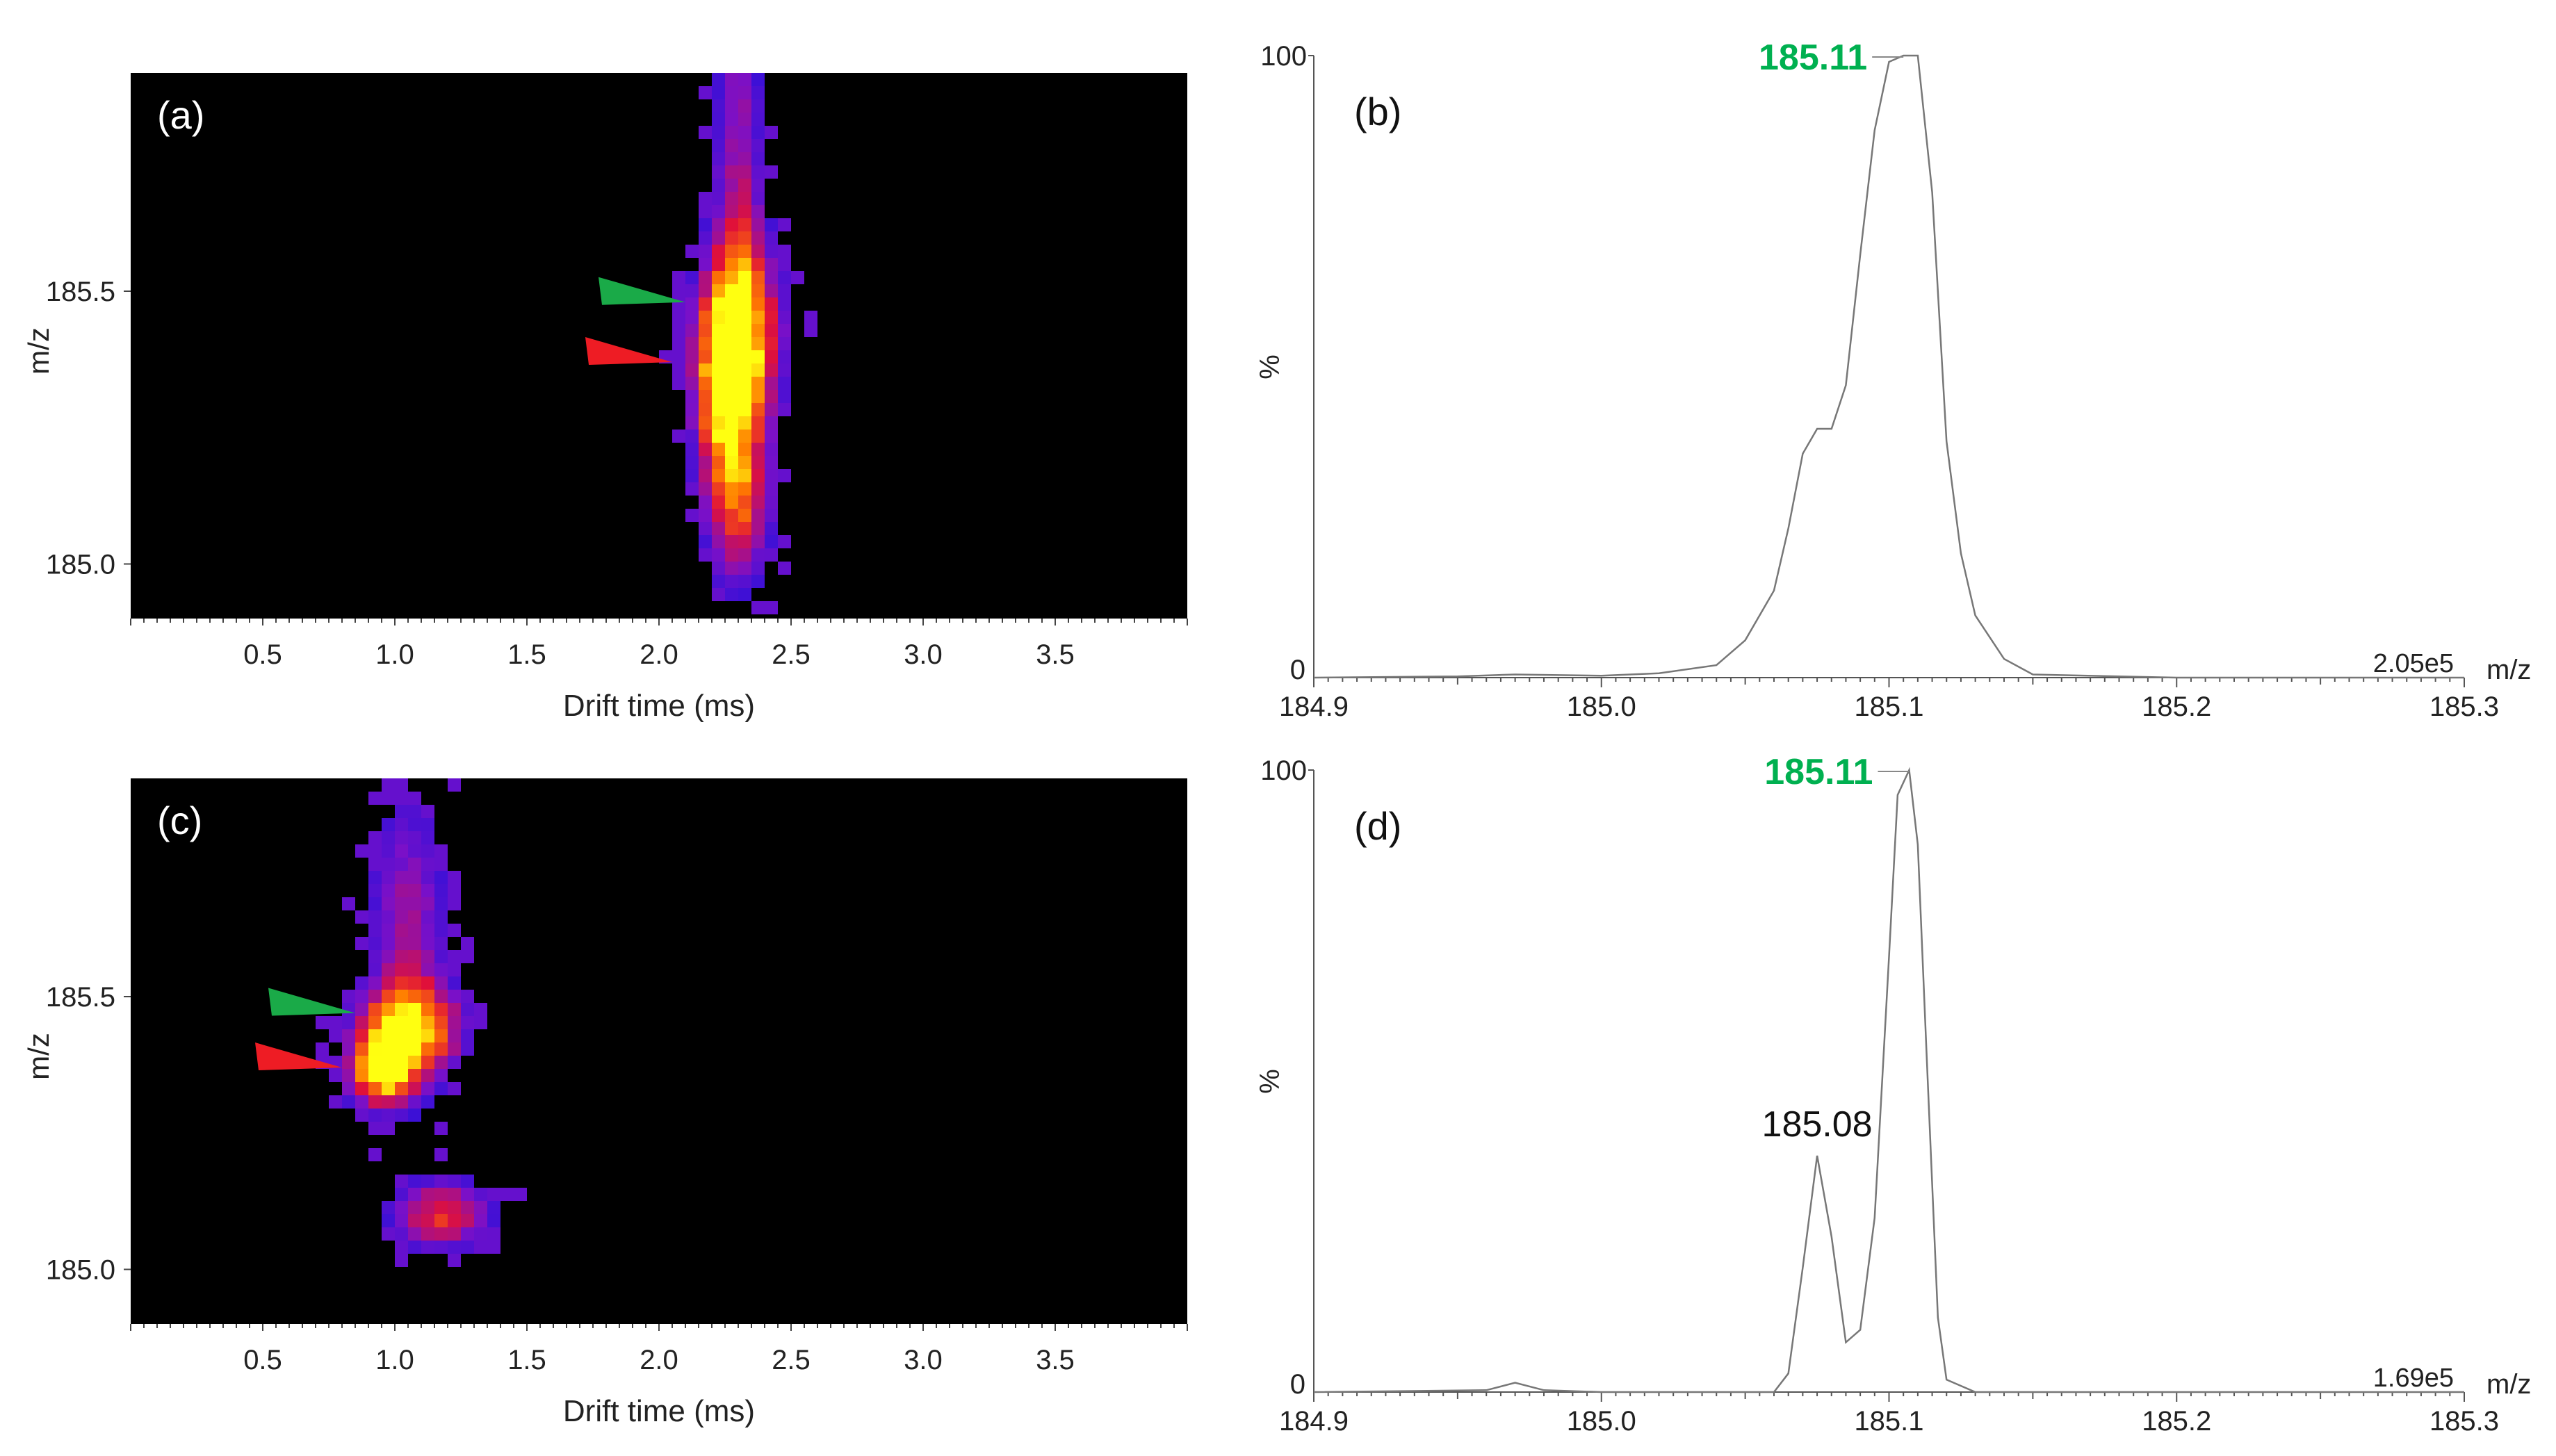 Image resolution: width=2556 pixels, height=1456 pixels. I want to click on arrow-marker-185.11, so click(311, 1002).